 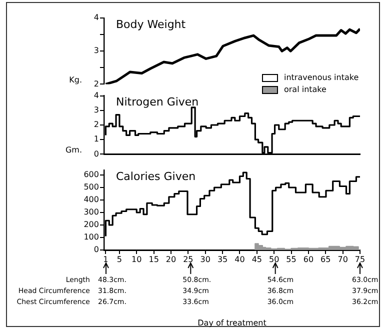 What do you see at coordinates (291, 259) in the screenshot?
I see `x-tick-label: 55` at bounding box center [291, 259].